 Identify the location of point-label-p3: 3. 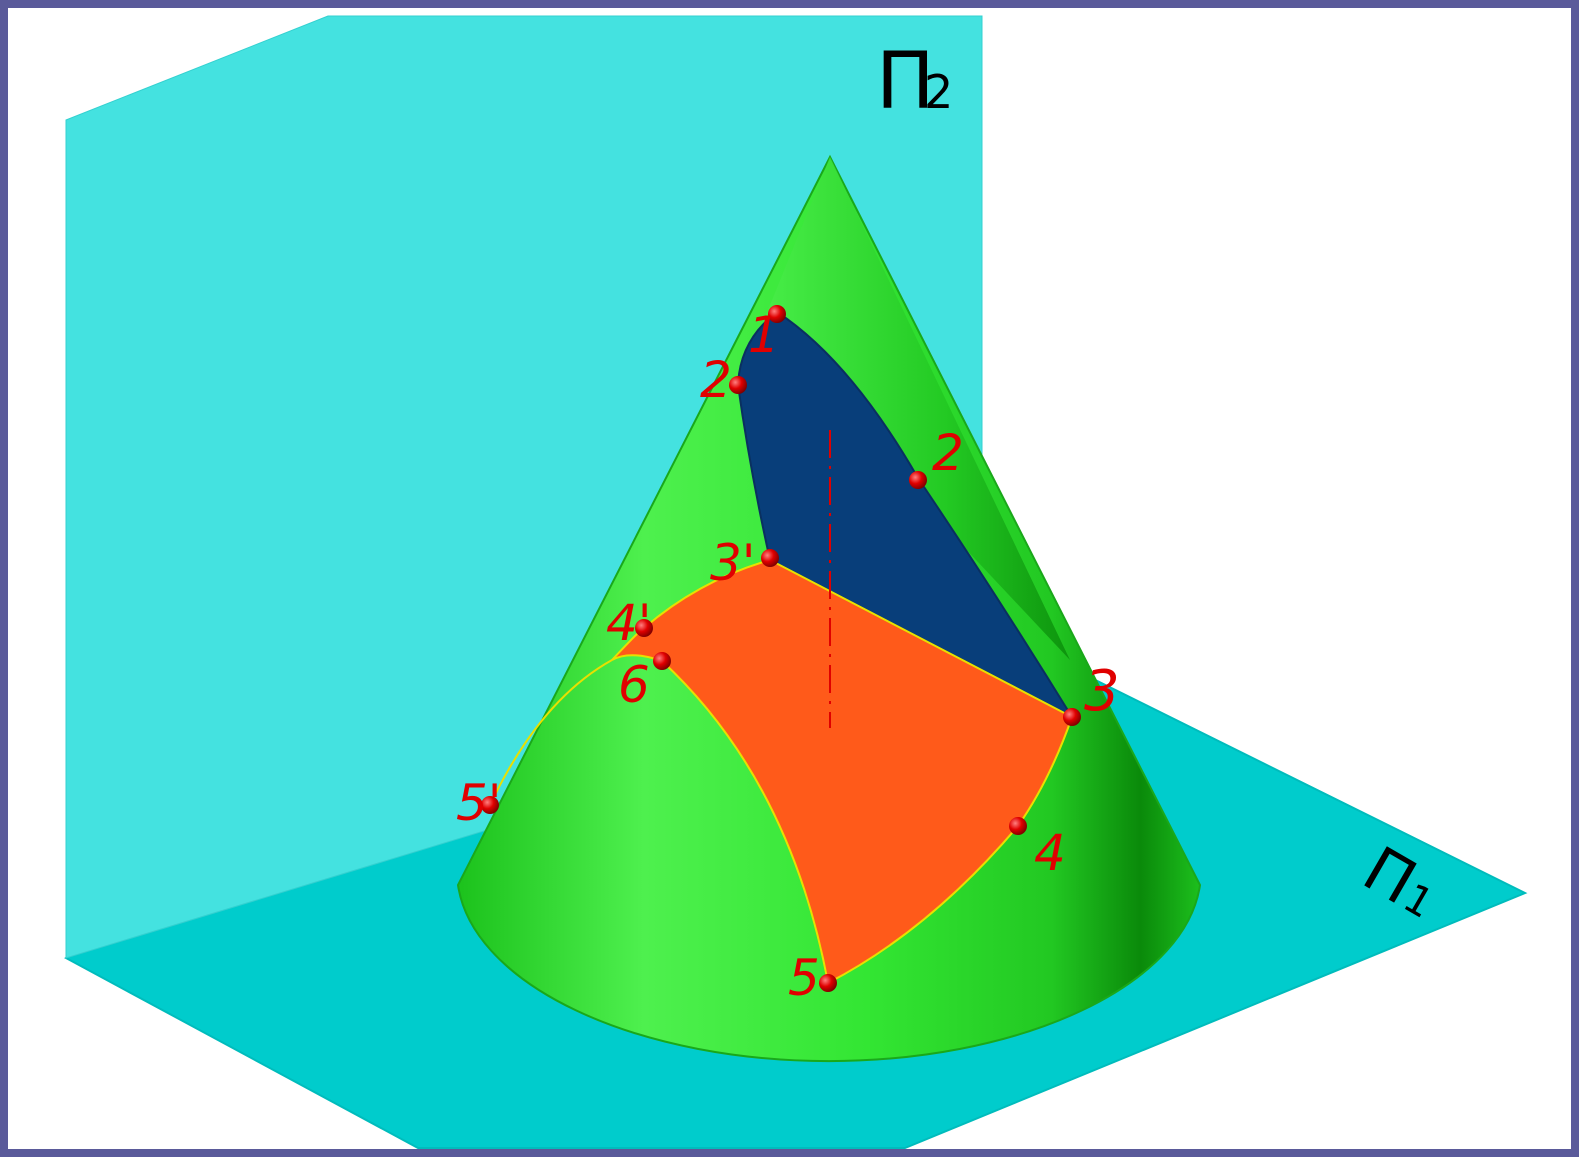
(1102, 691).